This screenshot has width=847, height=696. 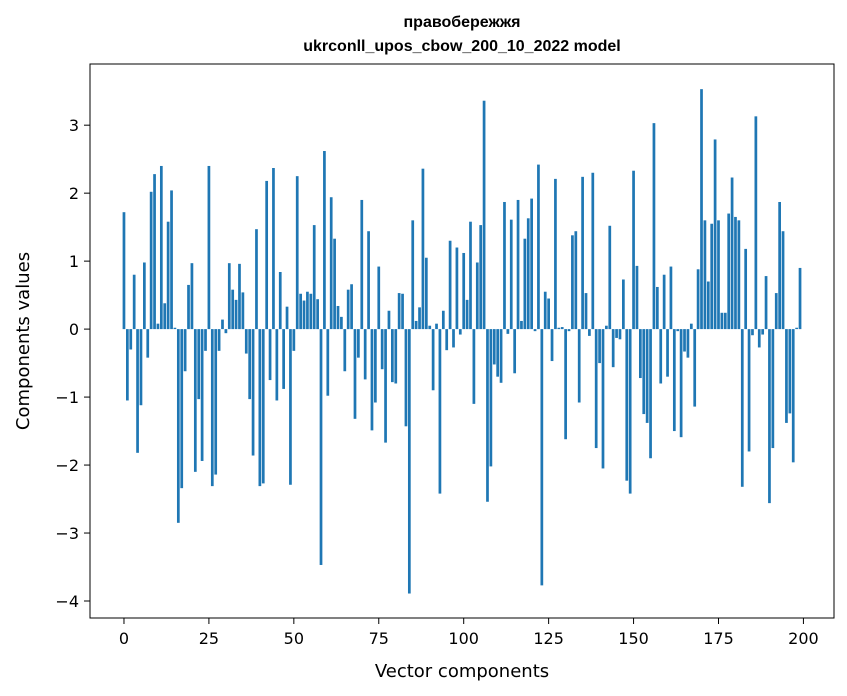 I want to click on y-tick-label: −1, so click(x=67, y=397).